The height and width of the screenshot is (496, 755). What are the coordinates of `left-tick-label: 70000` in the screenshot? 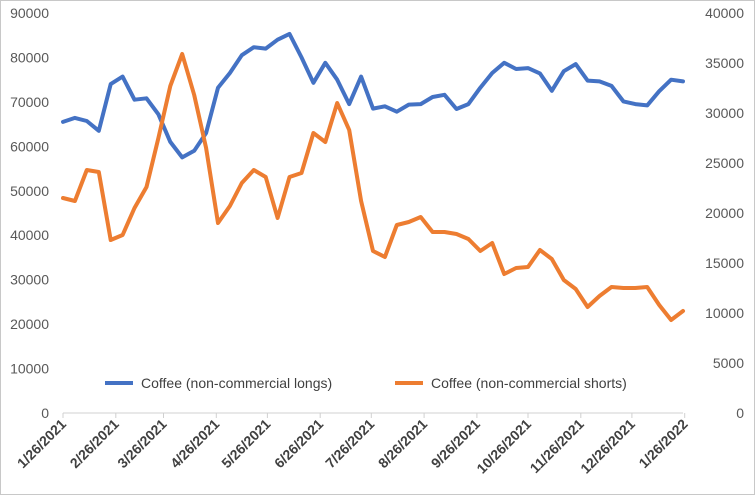 It's located at (29, 102).